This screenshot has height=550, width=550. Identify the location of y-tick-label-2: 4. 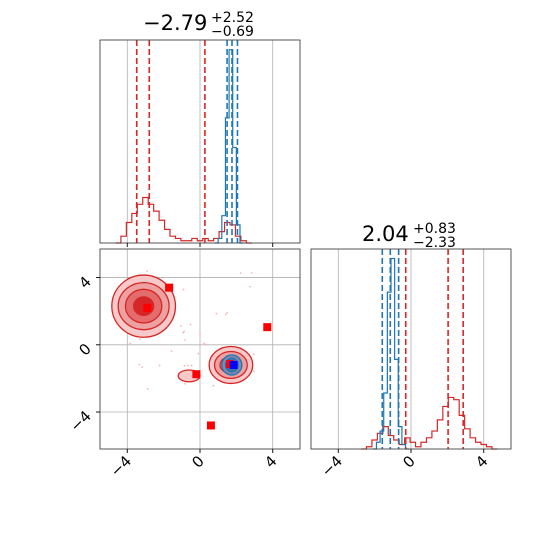
(84, 282).